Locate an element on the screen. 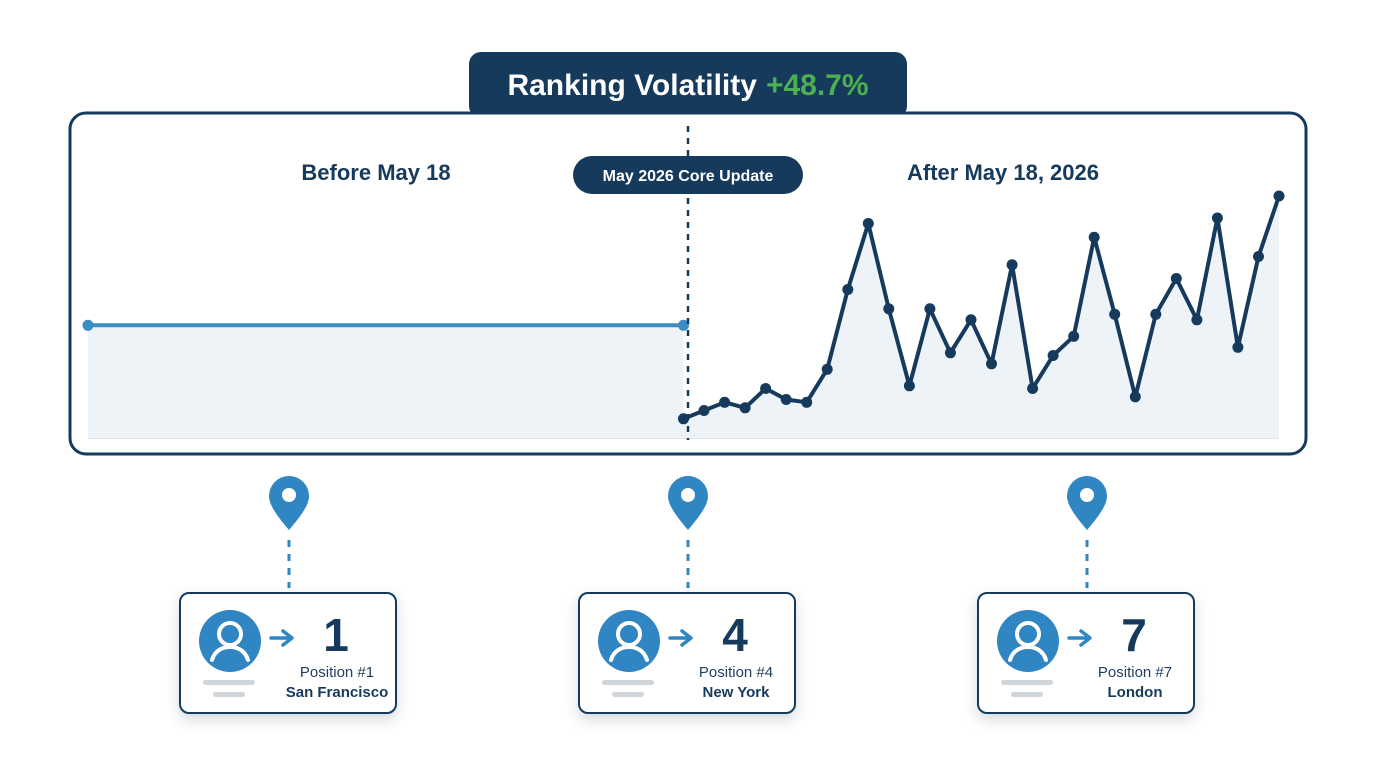 This screenshot has height=768, width=1376. chart-title: Ranking Volatility +48.7% is located at coordinates (687, 85).